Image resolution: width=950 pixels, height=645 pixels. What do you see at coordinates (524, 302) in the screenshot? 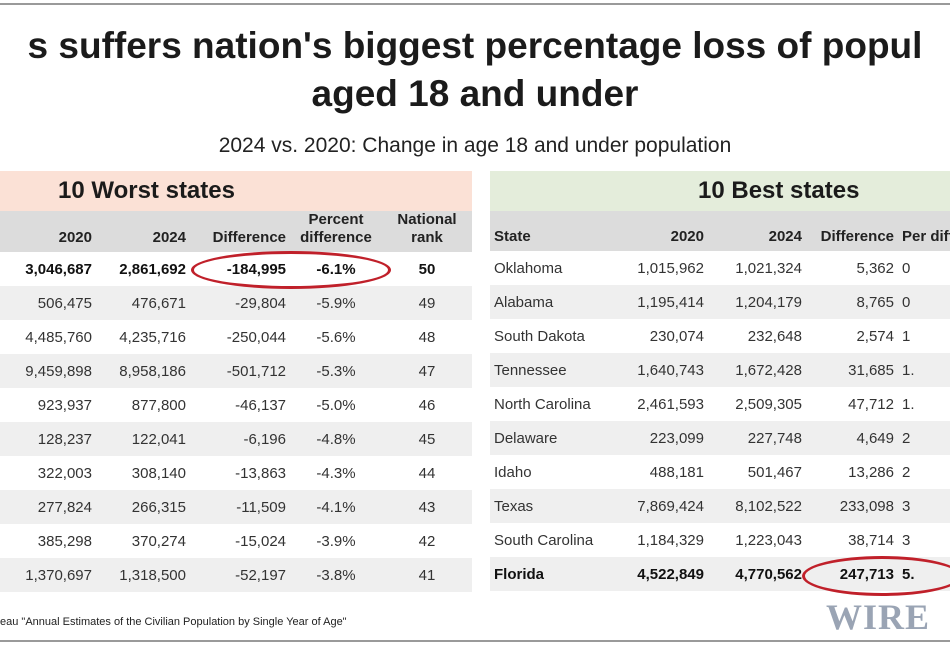
I see `table-cell: Alabama` at bounding box center [524, 302].